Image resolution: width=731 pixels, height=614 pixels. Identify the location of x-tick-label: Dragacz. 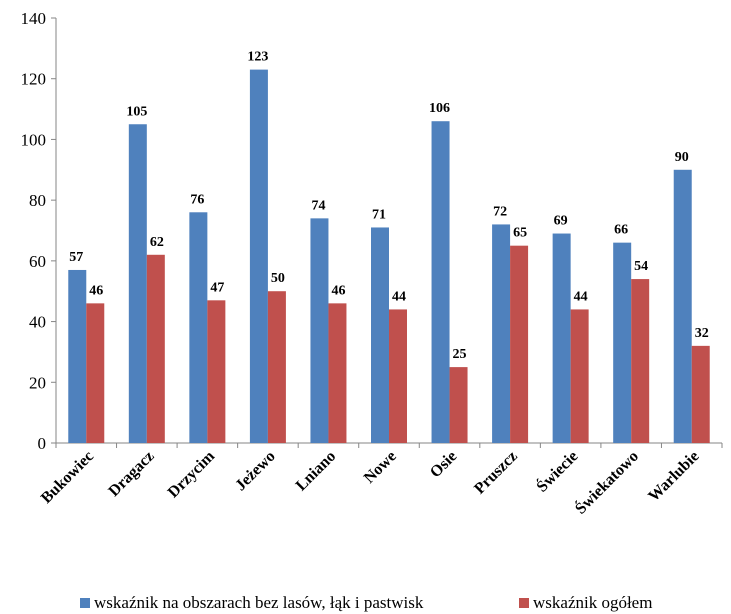
(131, 474).